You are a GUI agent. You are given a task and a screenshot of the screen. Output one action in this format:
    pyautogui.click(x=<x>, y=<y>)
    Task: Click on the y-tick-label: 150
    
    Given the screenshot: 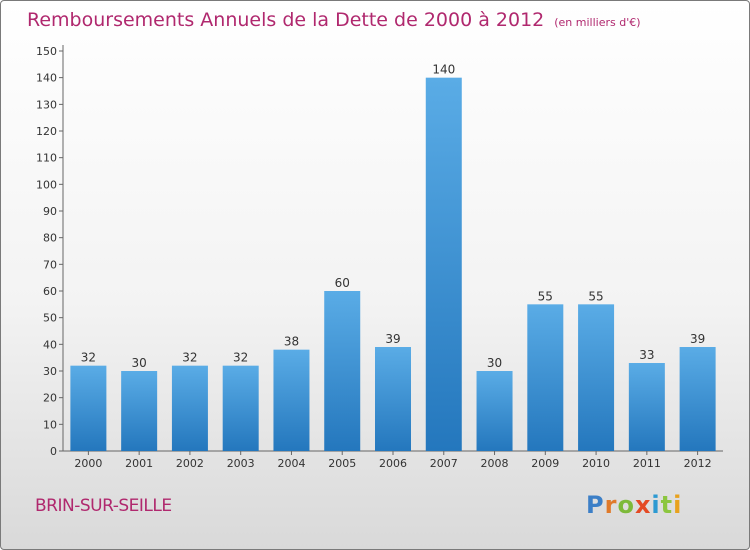 What is the action you would take?
    pyautogui.click(x=46, y=51)
    